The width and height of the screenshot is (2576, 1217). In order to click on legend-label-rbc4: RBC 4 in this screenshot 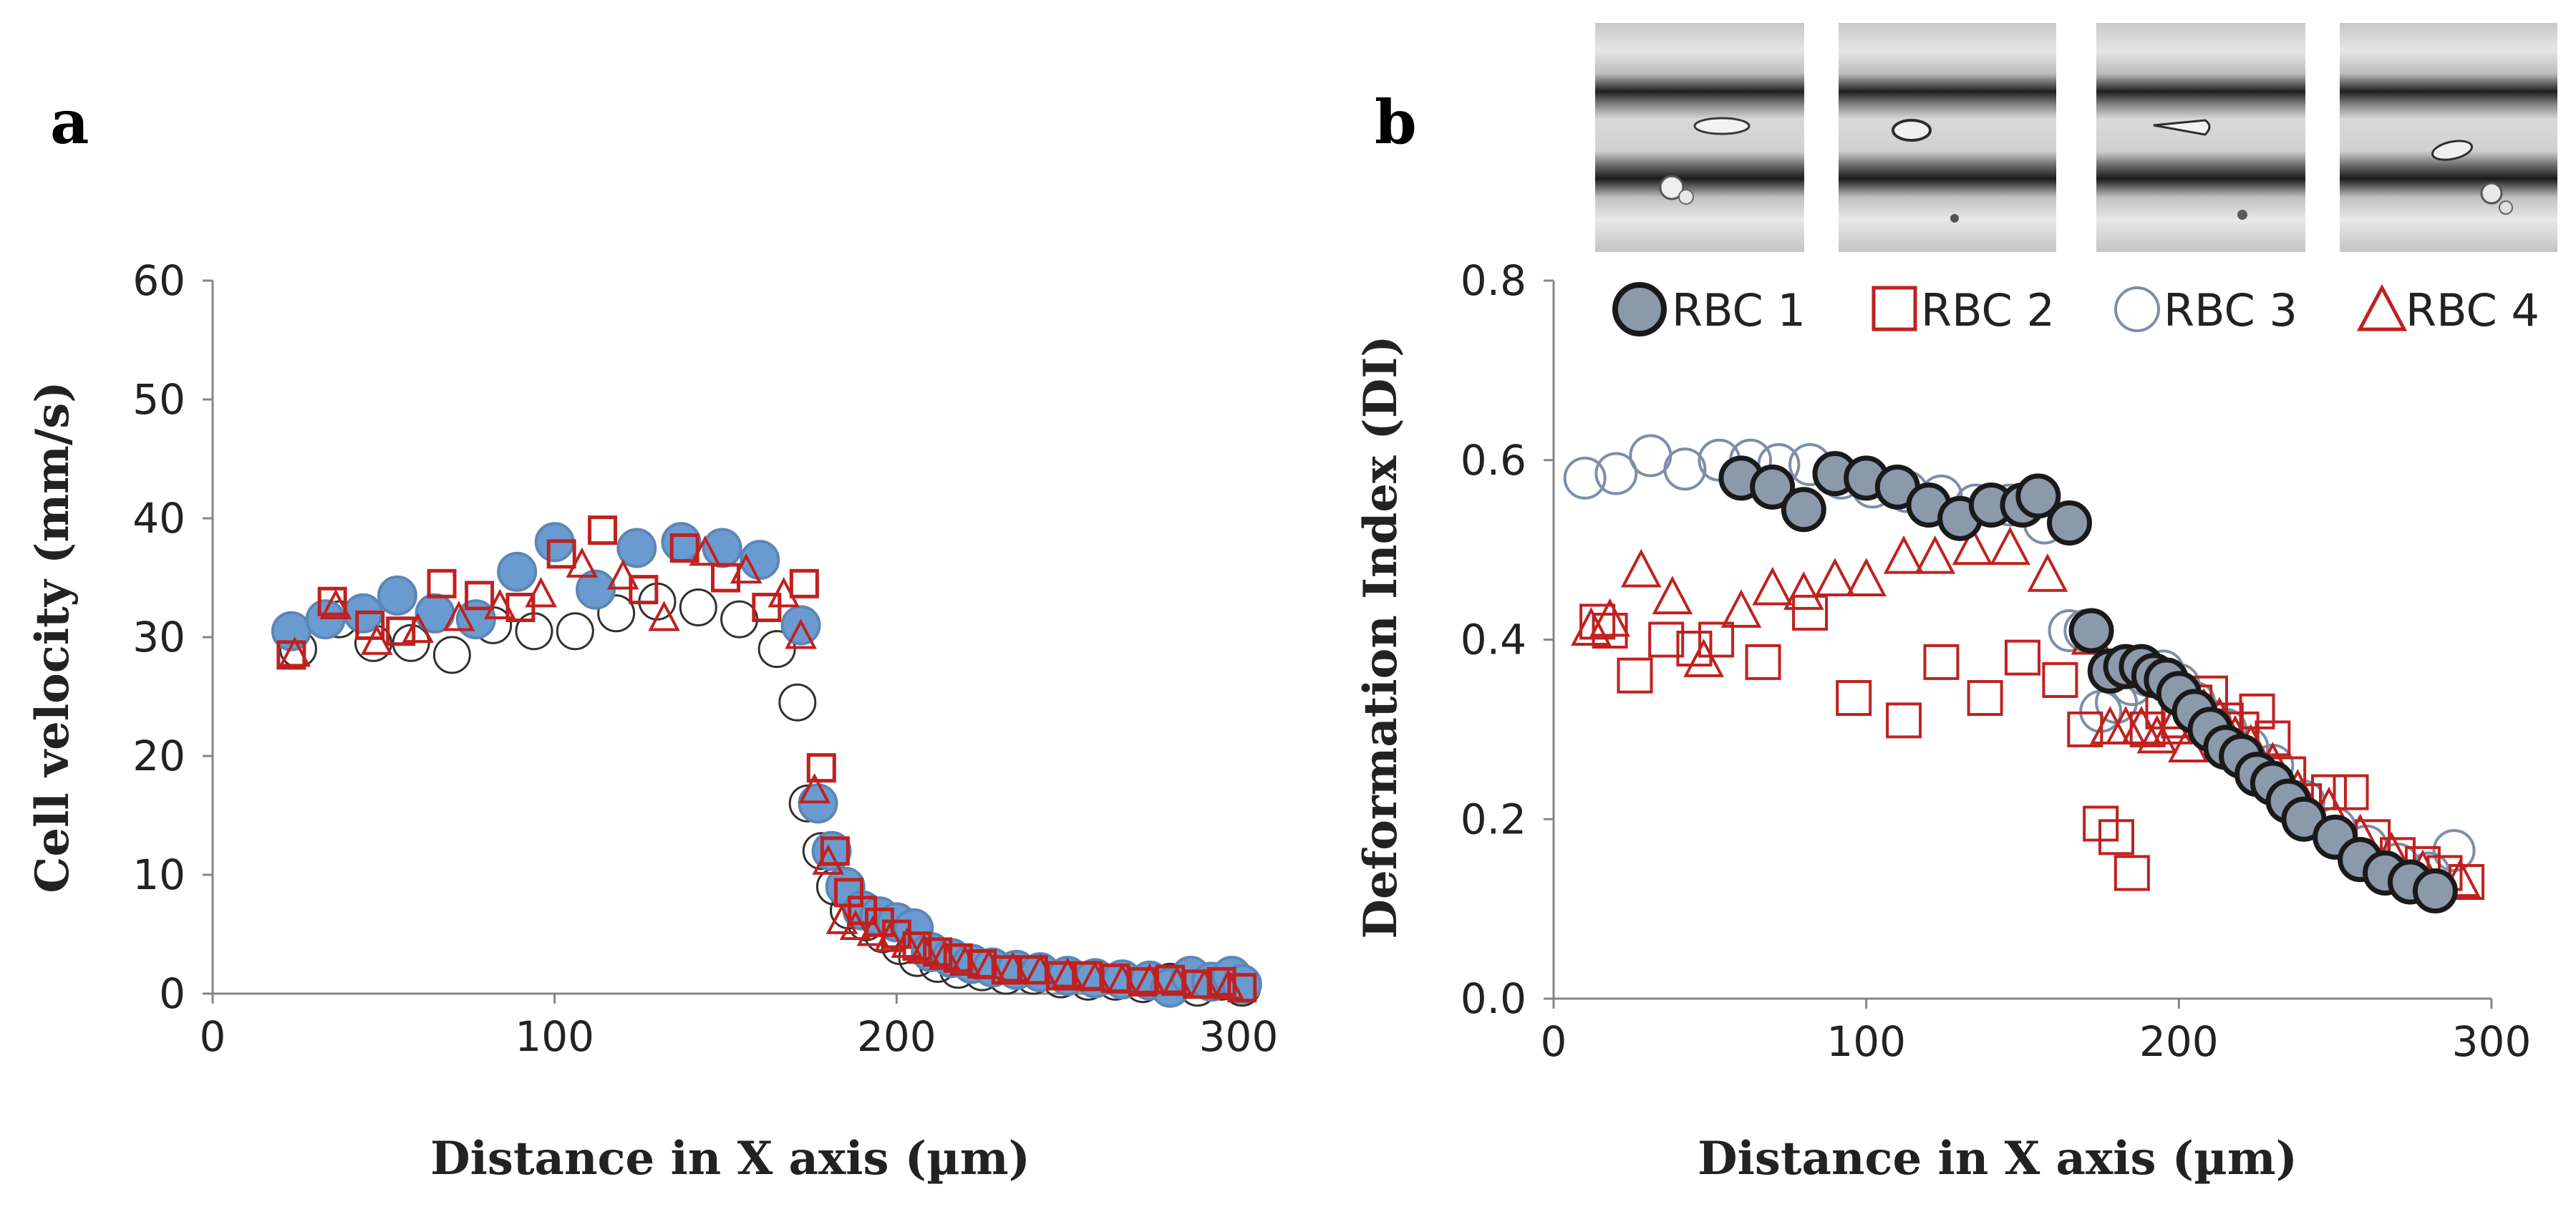, I will do `click(2473, 310)`.